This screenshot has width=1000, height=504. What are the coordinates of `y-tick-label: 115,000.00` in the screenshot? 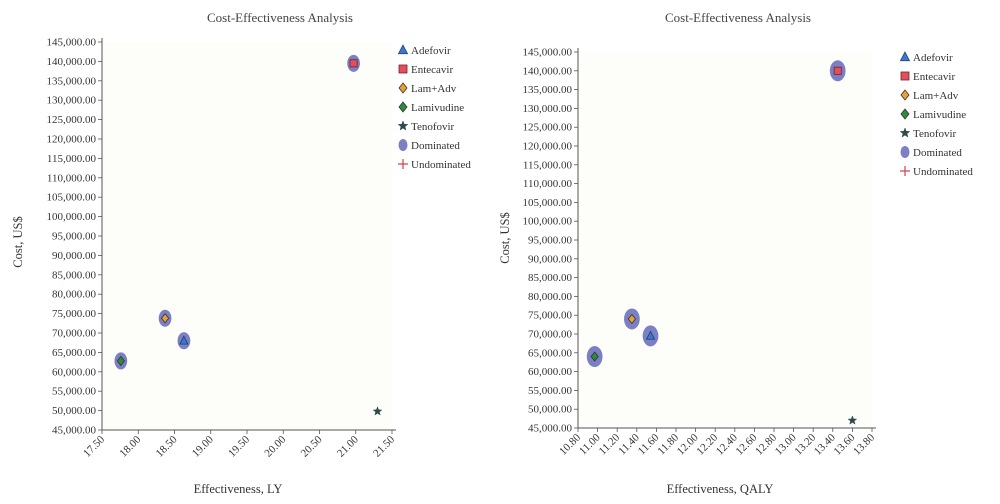 It's located at (72, 159).